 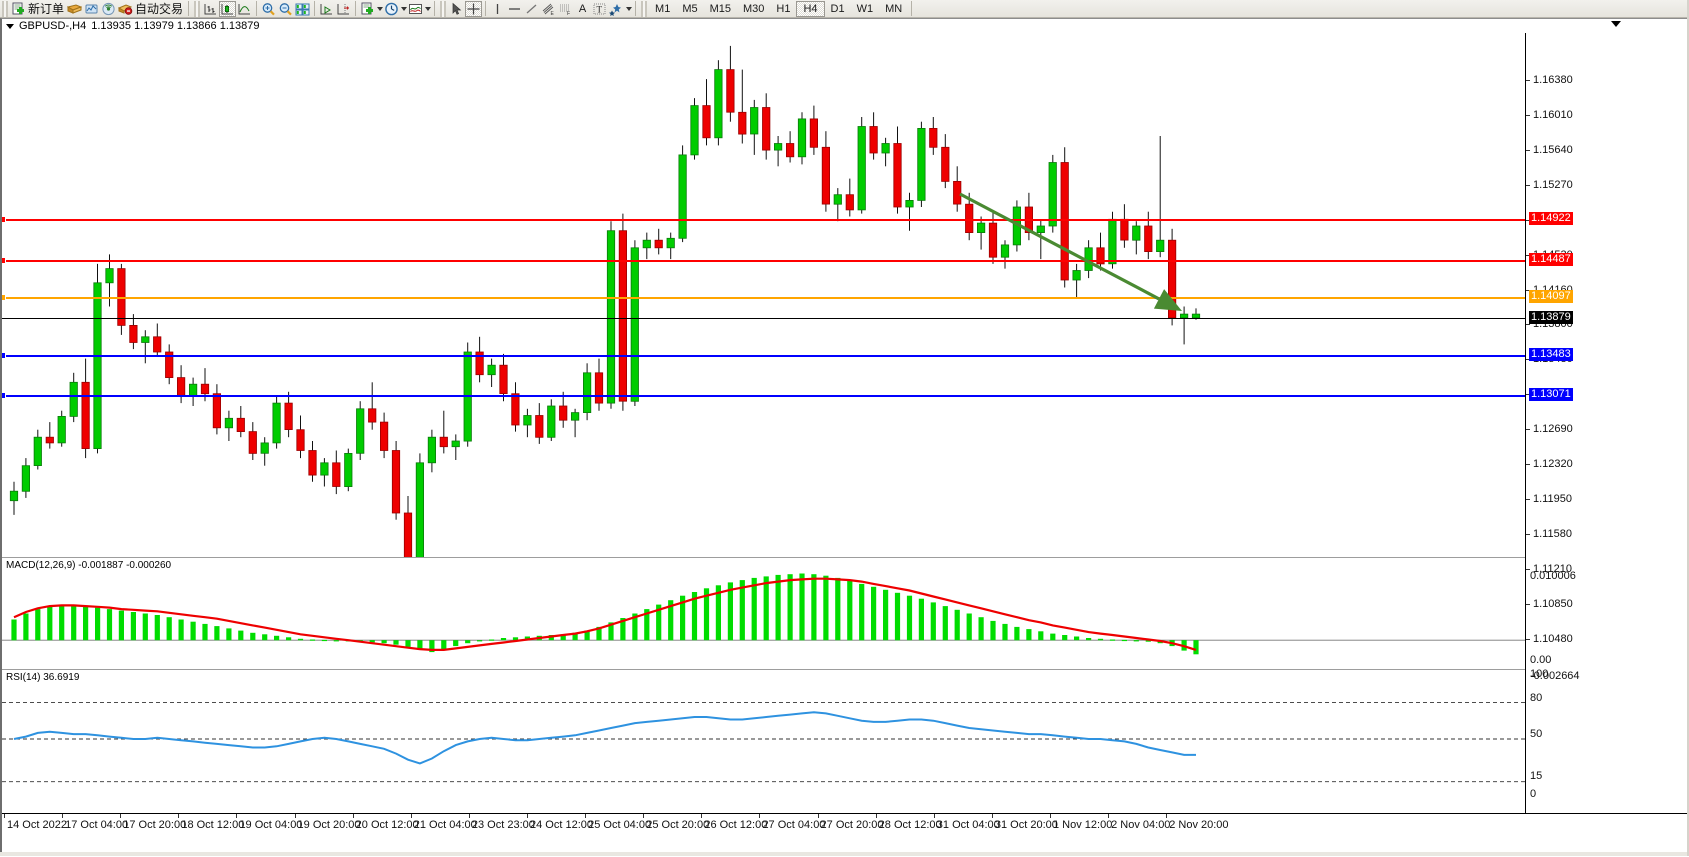 I want to click on equidistant-channel-button: E, so click(x=548, y=9).